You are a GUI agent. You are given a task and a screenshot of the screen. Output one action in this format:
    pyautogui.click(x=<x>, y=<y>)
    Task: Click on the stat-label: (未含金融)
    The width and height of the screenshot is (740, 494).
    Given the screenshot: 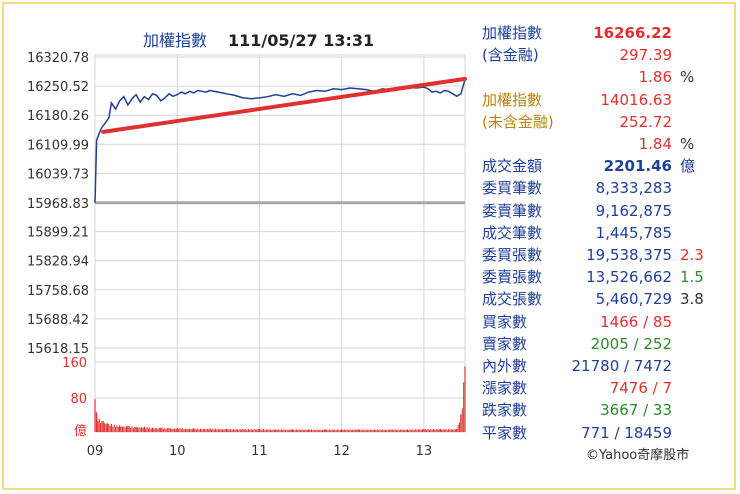 What is the action you would take?
    pyautogui.click(x=518, y=121)
    